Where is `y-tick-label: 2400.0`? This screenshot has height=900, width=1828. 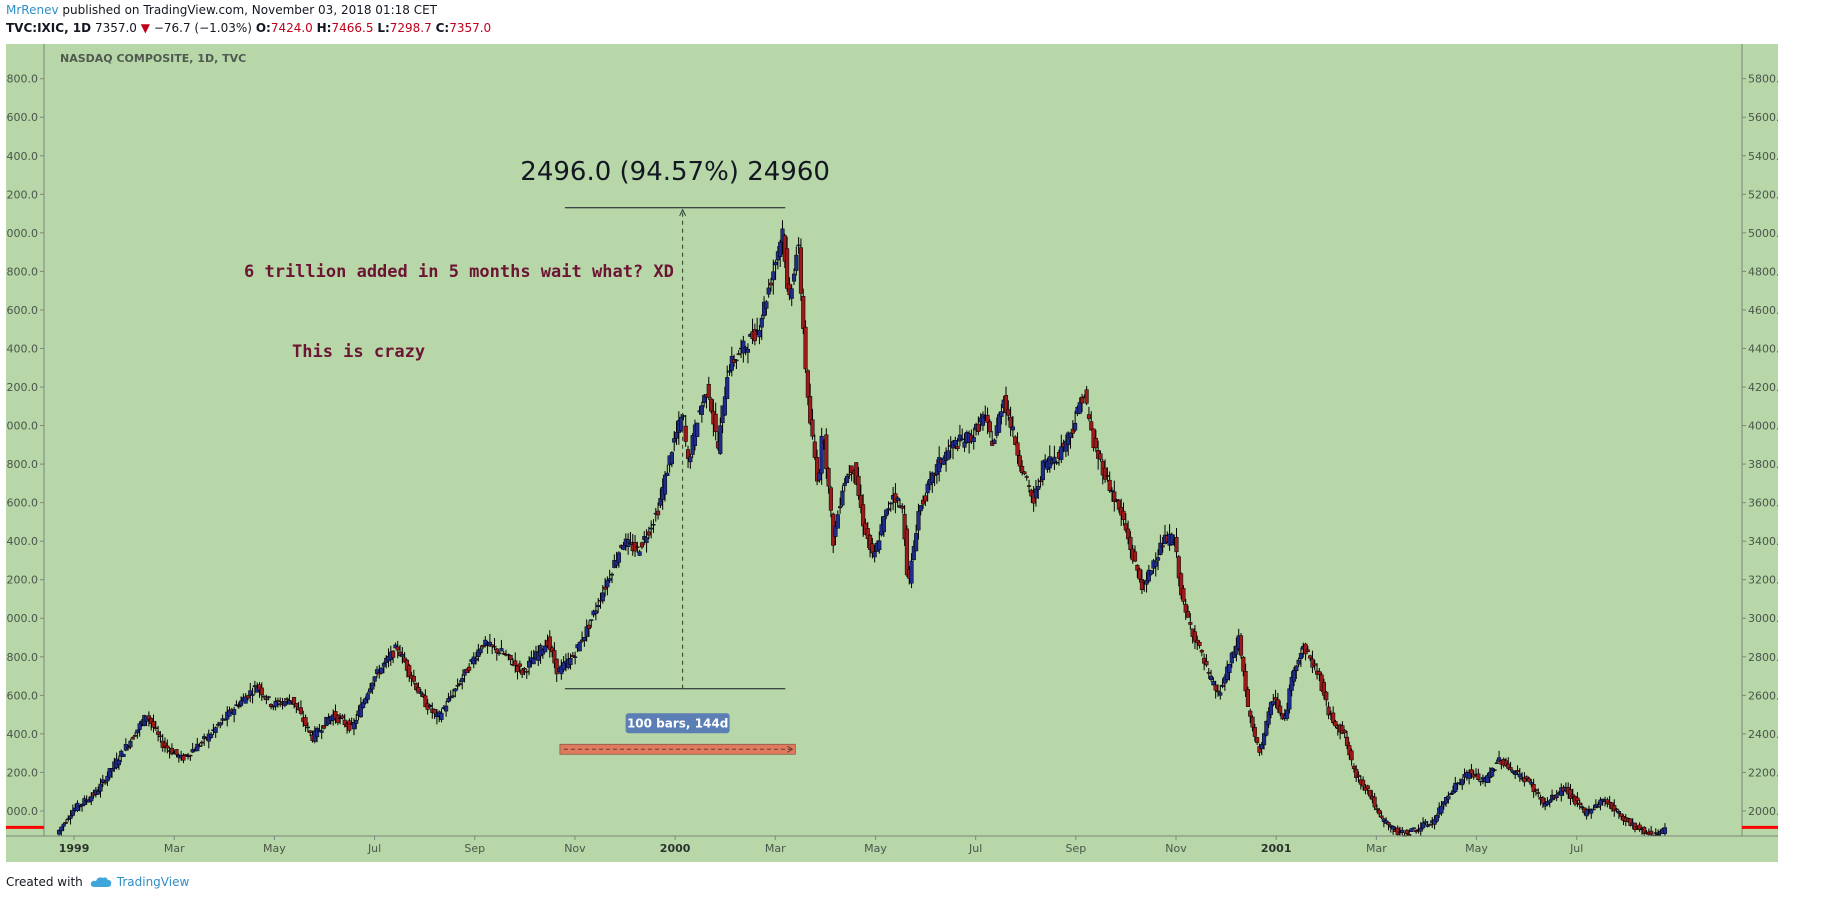
y-tick-label: 2400.0 is located at coordinates (22, 734).